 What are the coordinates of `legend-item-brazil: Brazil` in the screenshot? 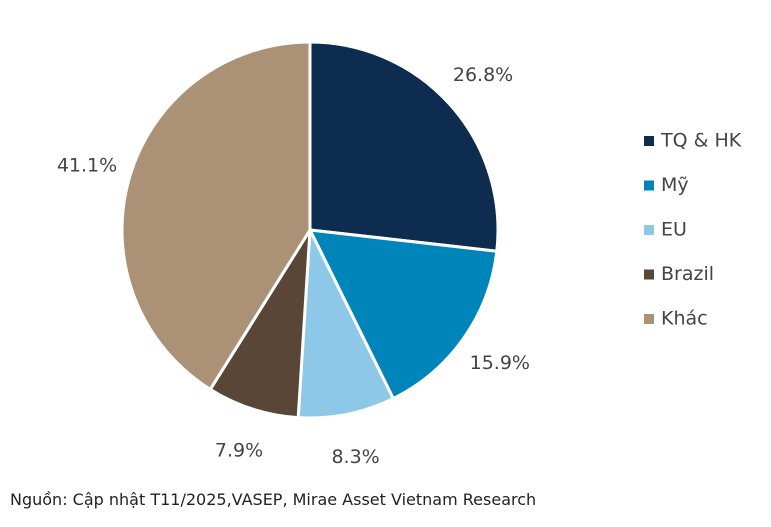 It's located at (679, 274).